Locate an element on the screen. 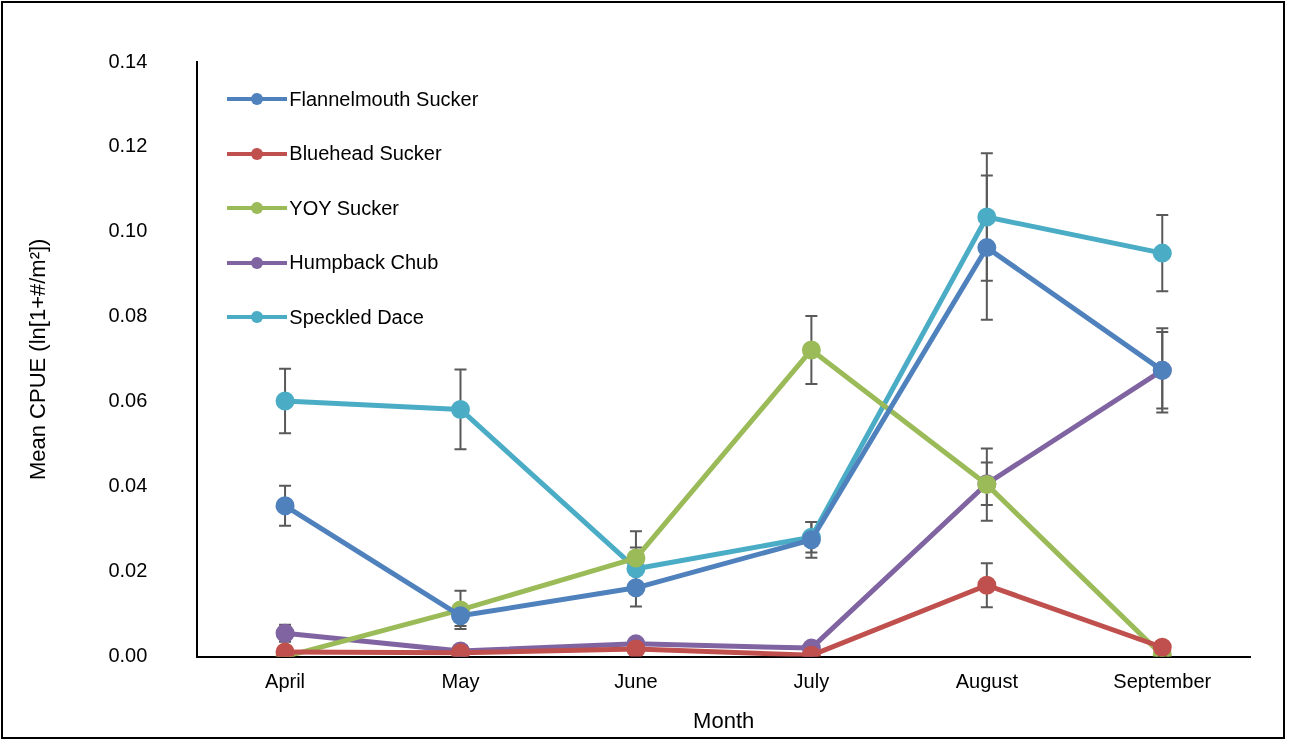  y-tick-label: 0.04 is located at coordinates (128, 485).